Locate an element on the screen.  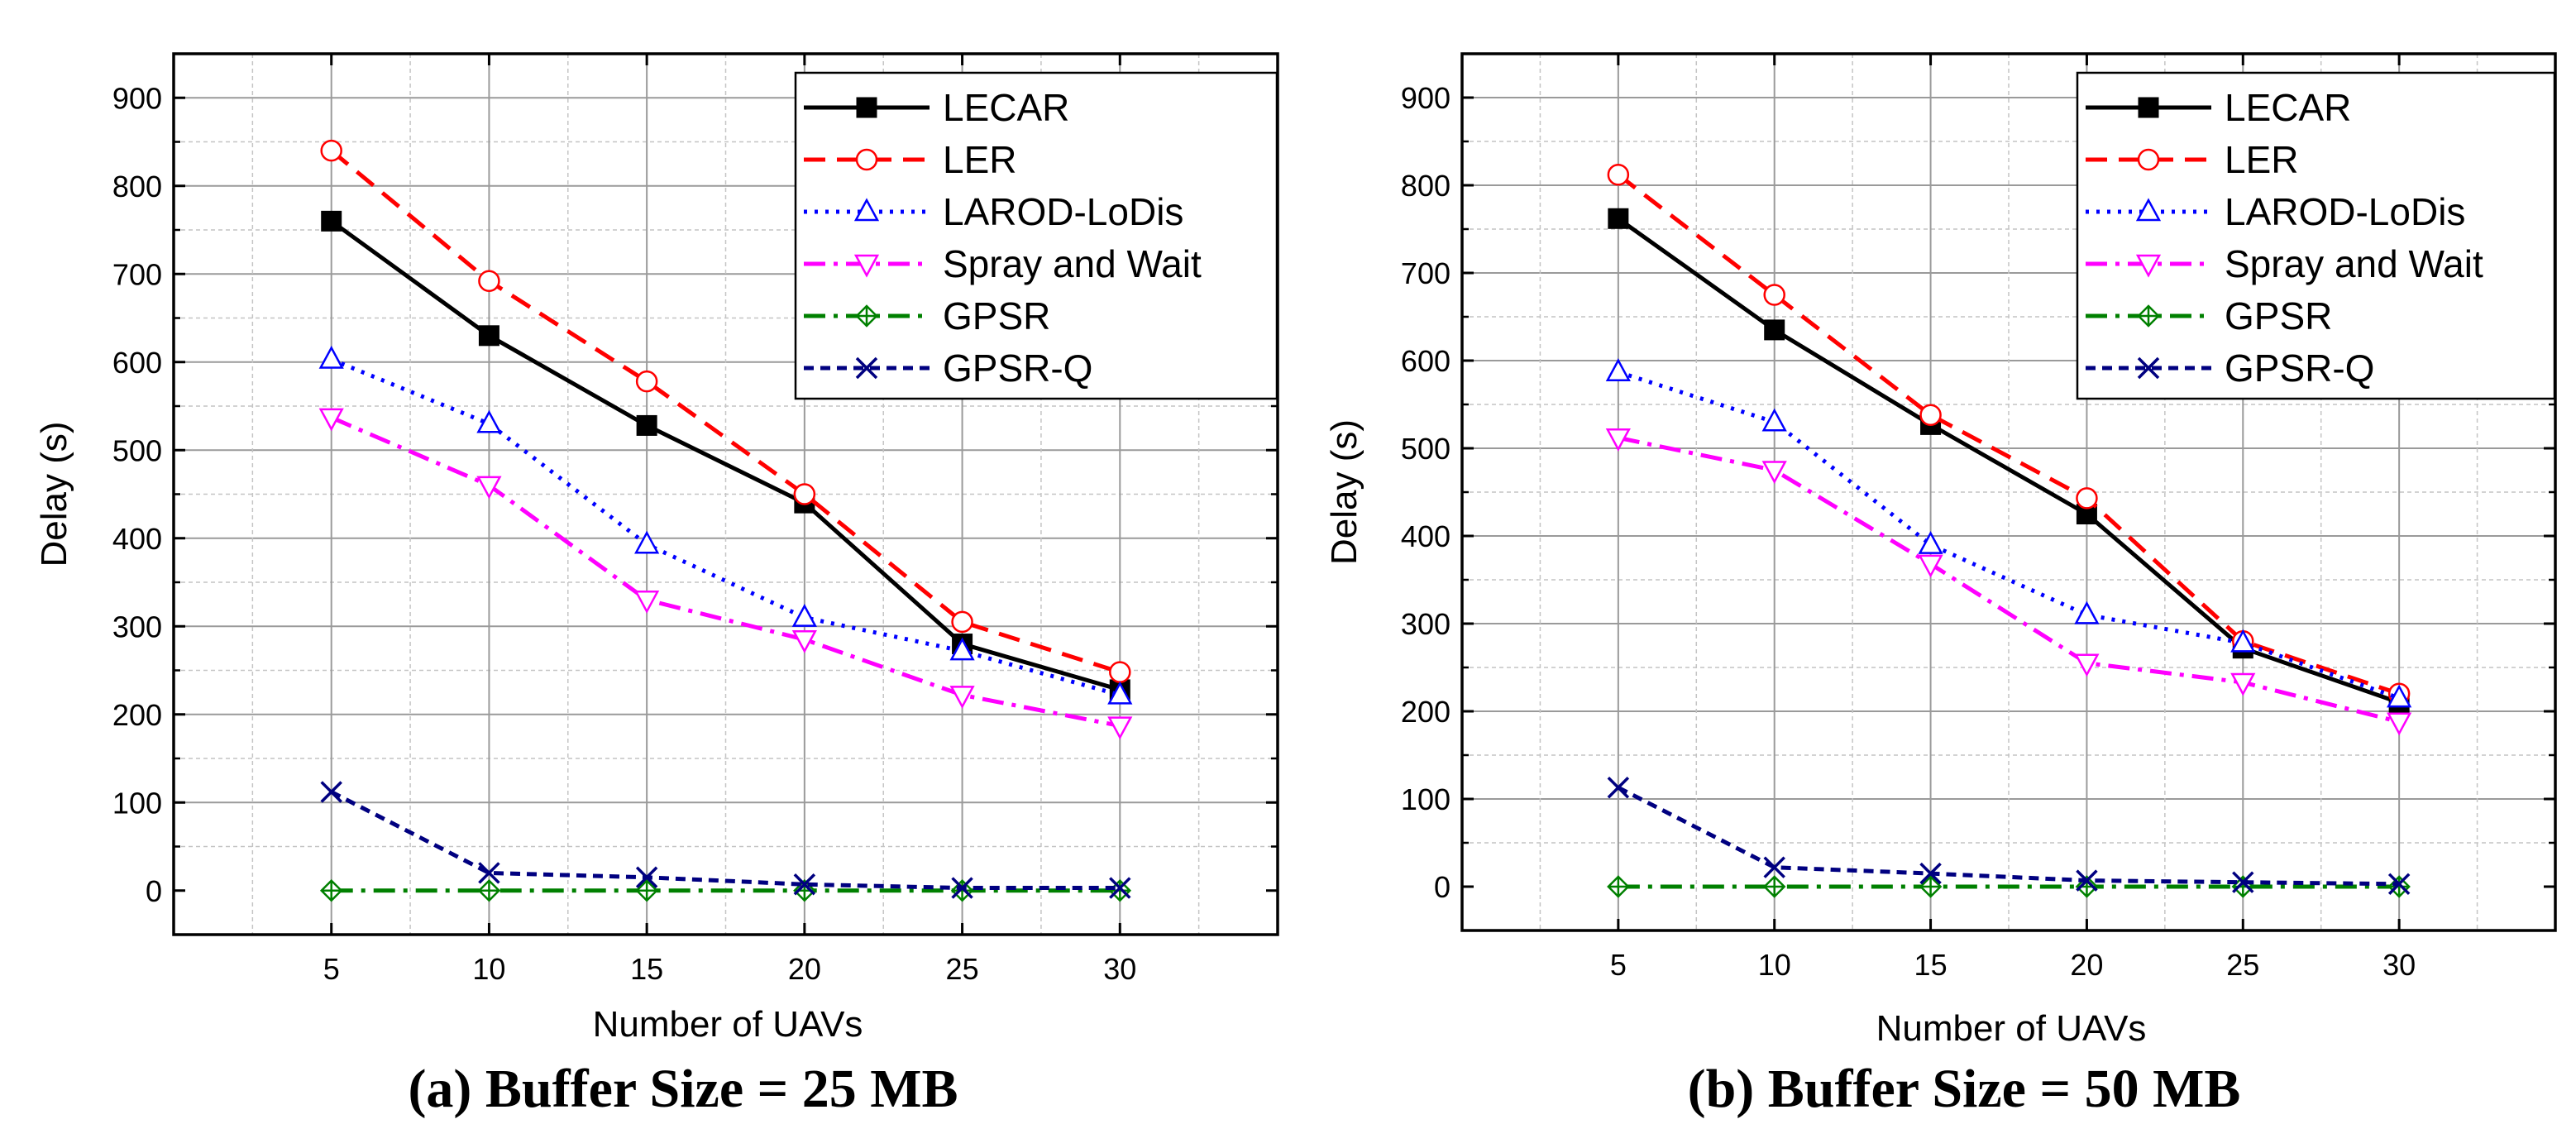
legend-label: GPSR-Q is located at coordinates (1018, 368).